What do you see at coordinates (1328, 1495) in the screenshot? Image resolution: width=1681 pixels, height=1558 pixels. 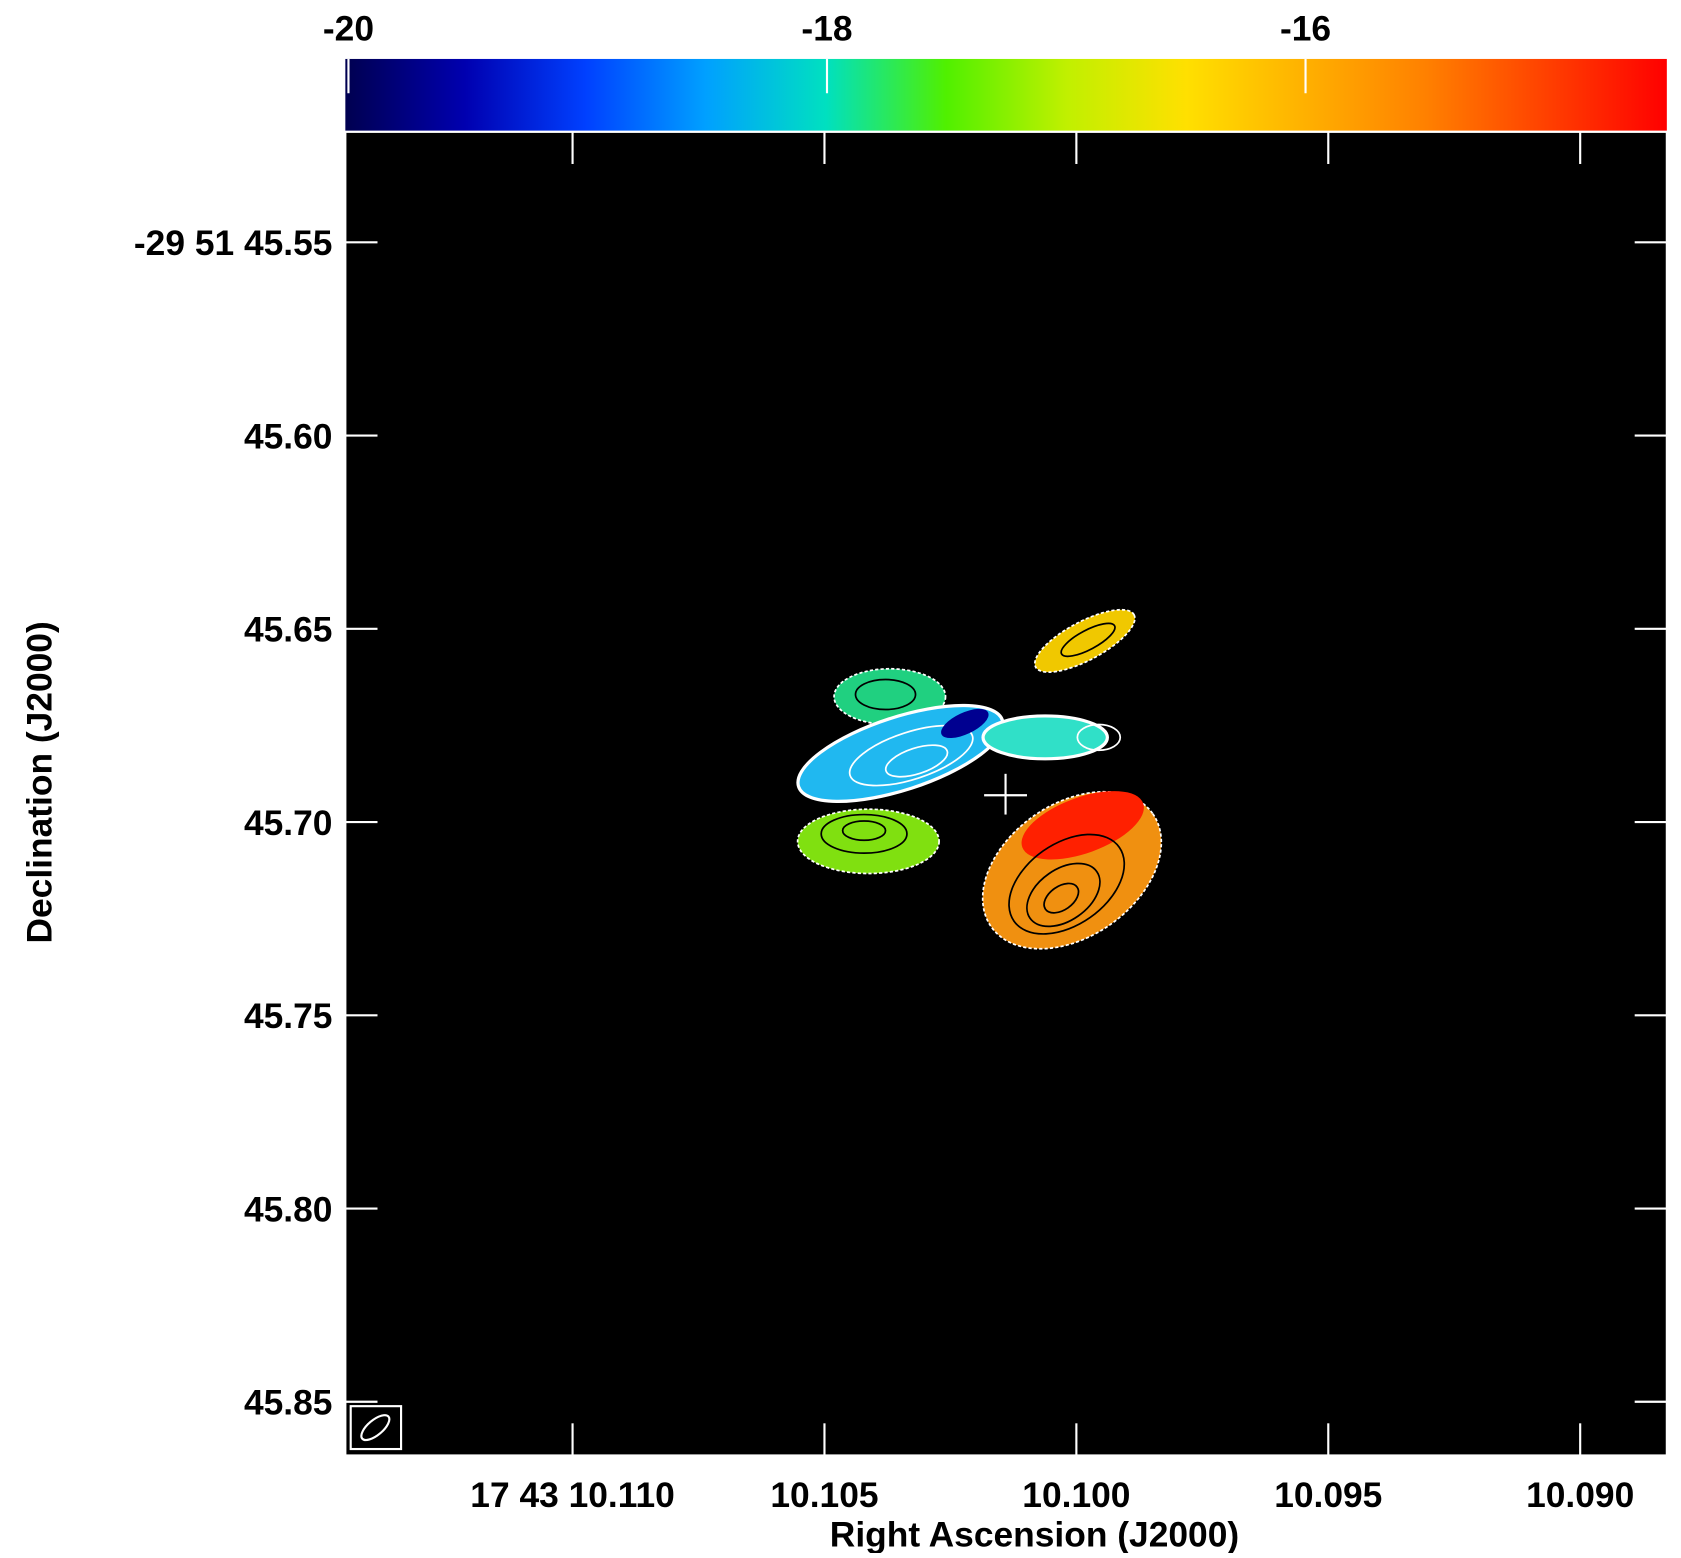 I see `x-tick-label: 10.095` at bounding box center [1328, 1495].